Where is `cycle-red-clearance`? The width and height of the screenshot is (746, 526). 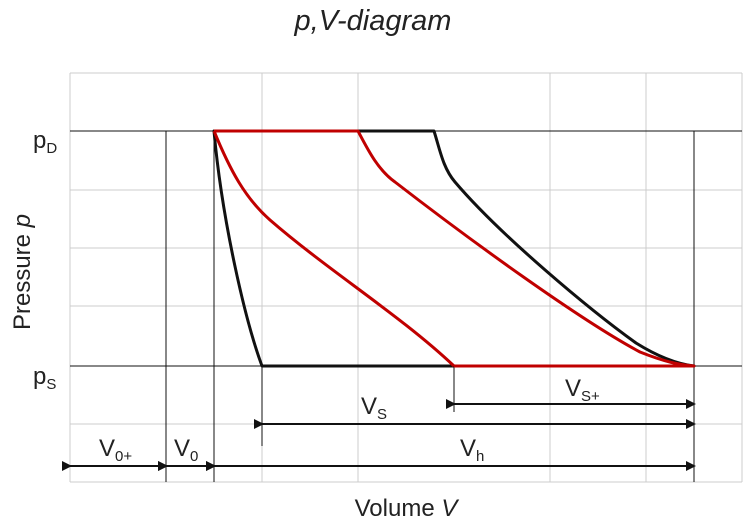
cycle-red-clearance is located at coordinates (334, 249).